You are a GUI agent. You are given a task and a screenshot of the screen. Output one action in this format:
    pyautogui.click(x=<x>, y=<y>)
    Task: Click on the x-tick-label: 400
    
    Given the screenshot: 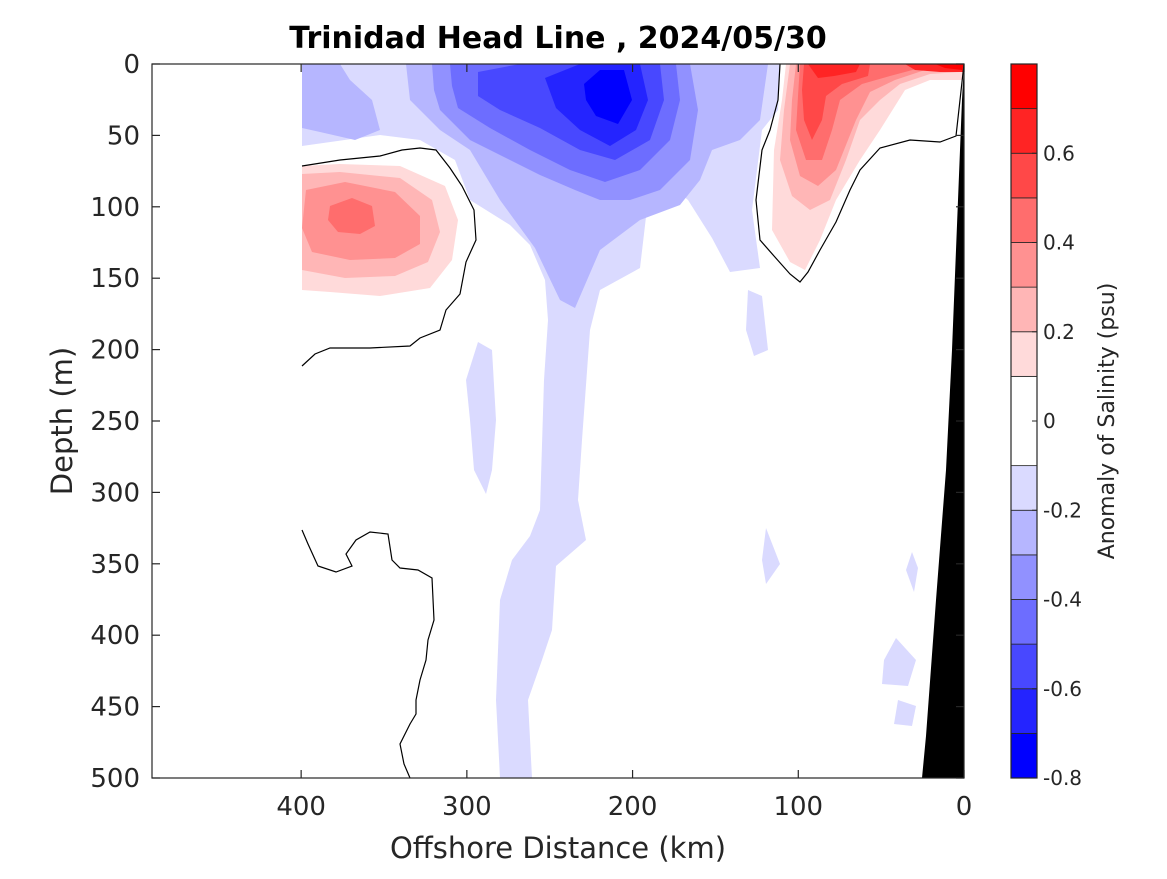 What is the action you would take?
    pyautogui.click(x=301, y=807)
    